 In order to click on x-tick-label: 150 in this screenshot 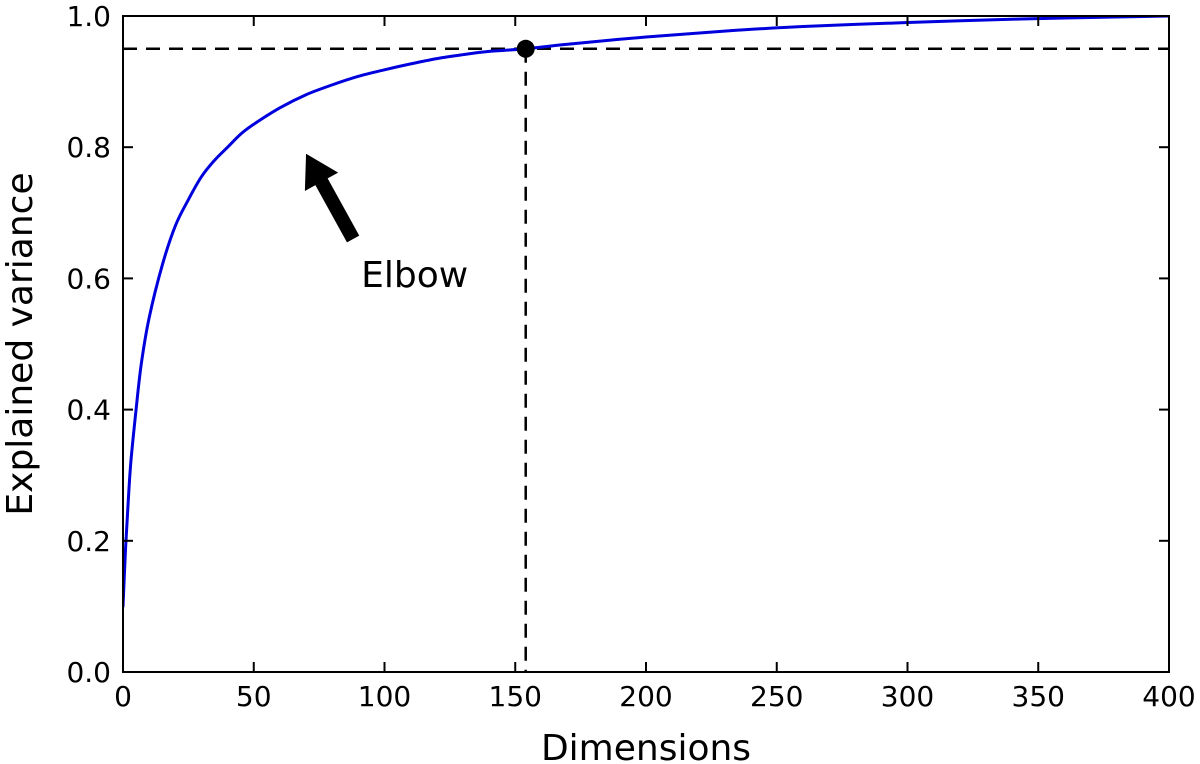, I will do `click(515, 696)`.